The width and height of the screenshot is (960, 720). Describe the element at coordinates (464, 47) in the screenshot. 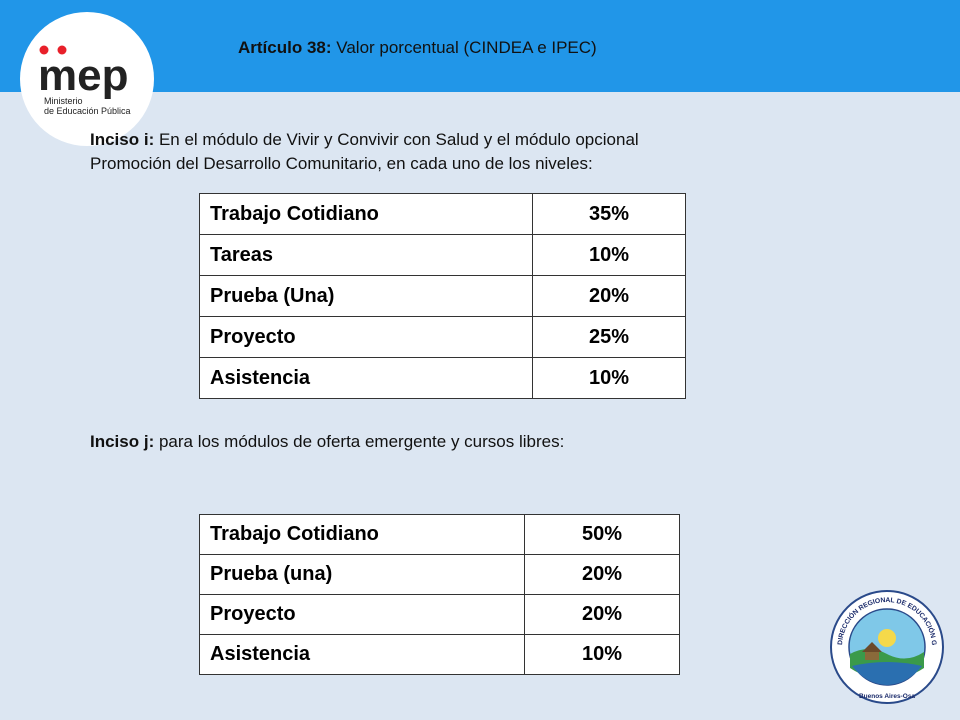

I see `title-description: Valor porcentual (CINDEA e IPEC)` at that location.